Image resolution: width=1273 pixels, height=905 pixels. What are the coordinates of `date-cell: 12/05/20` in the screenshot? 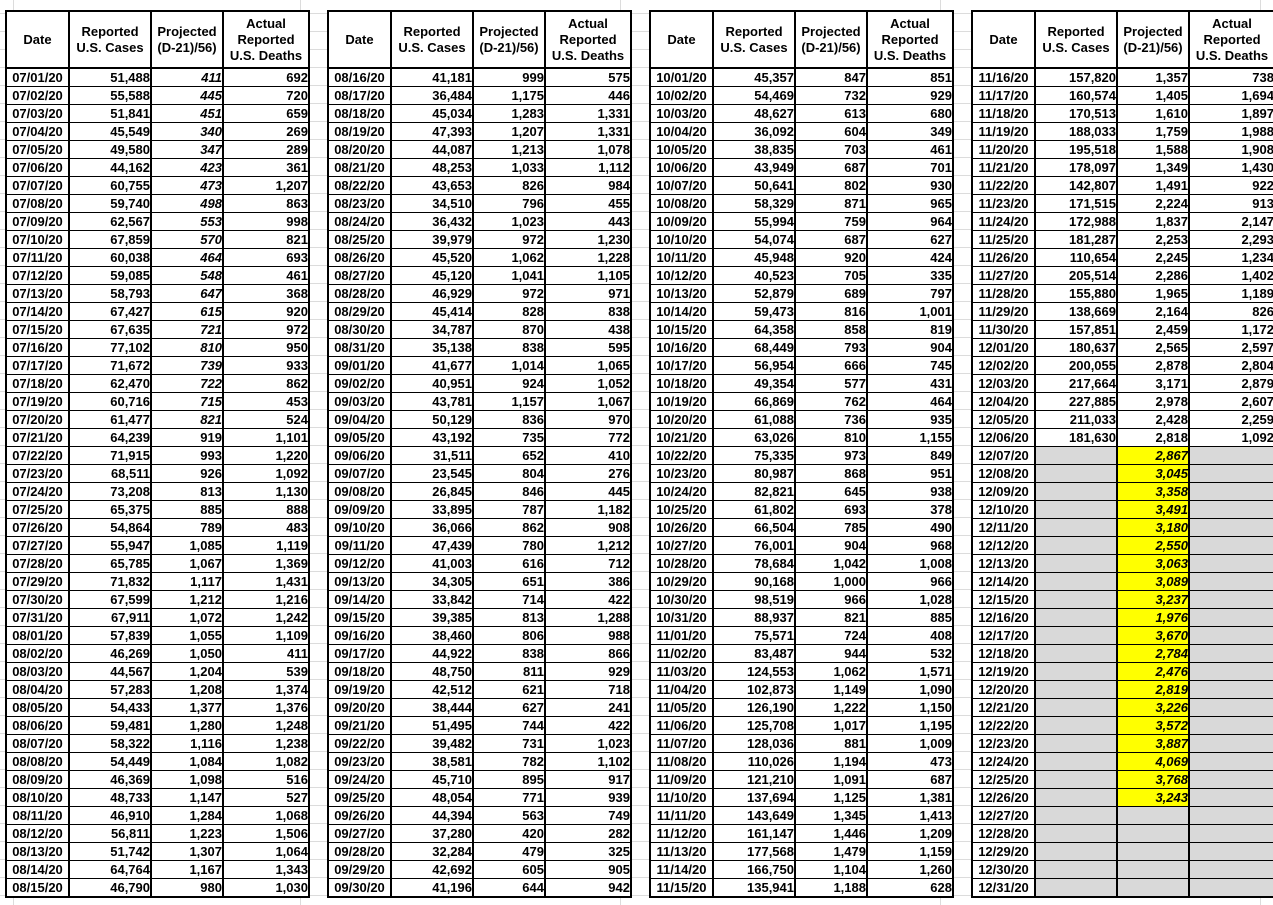 It's located at (1003, 419).